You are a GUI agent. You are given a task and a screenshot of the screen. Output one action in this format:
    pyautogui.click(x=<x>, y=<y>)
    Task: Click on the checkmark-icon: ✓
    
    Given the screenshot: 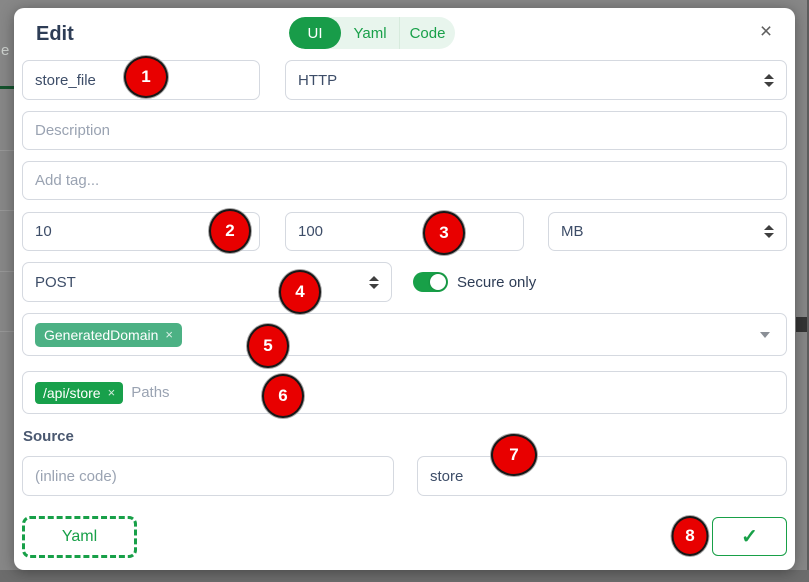 What is the action you would take?
    pyautogui.click(x=749, y=537)
    